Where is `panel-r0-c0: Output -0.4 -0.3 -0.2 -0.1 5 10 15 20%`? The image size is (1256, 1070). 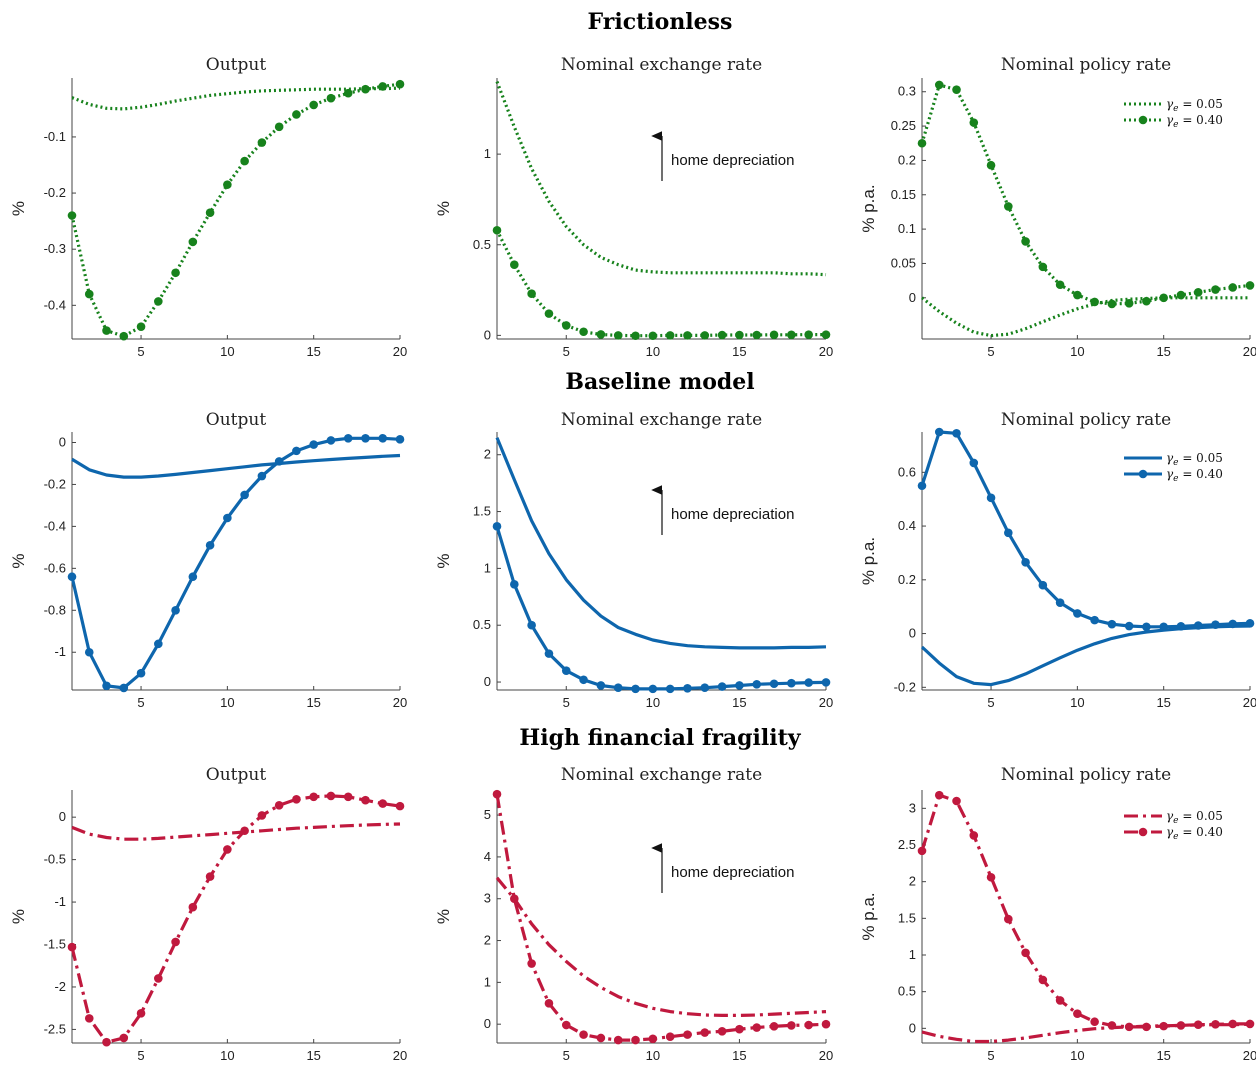 panel-r0-c0: Output -0.4 -0.3 -0.2 -0.1 5 10 15 20% is located at coordinates (208, 207).